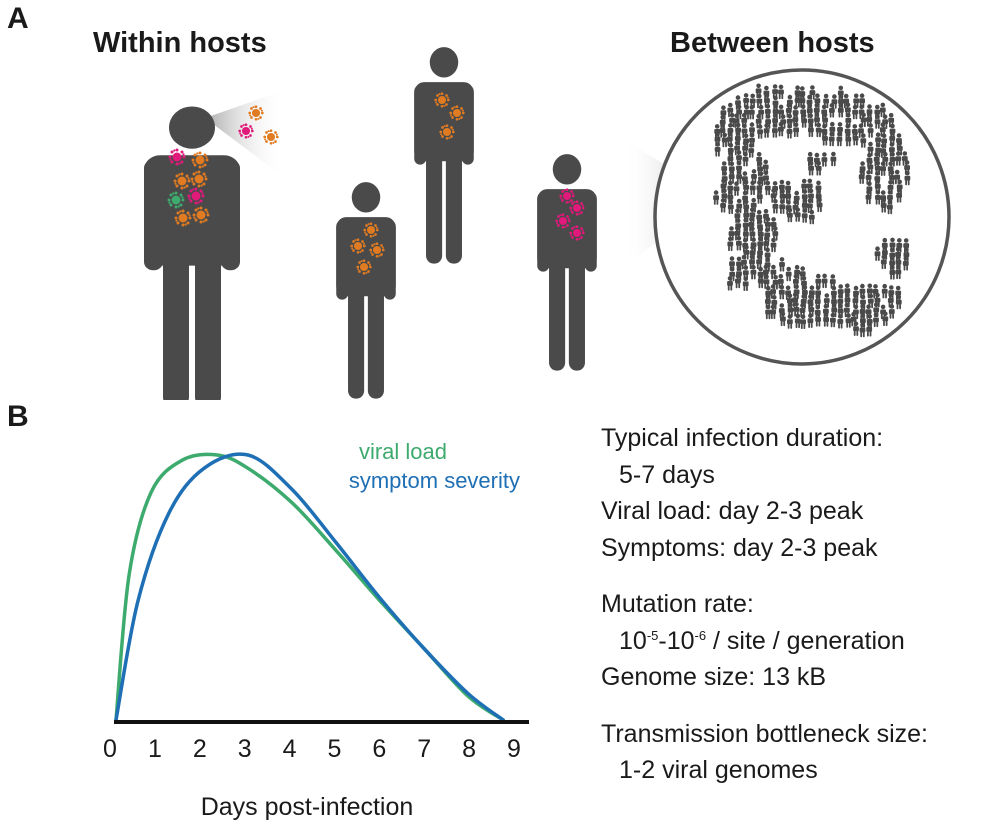  Describe the element at coordinates (434, 480) in the screenshot. I see `legend-symptom-severity: symptom severity` at that location.